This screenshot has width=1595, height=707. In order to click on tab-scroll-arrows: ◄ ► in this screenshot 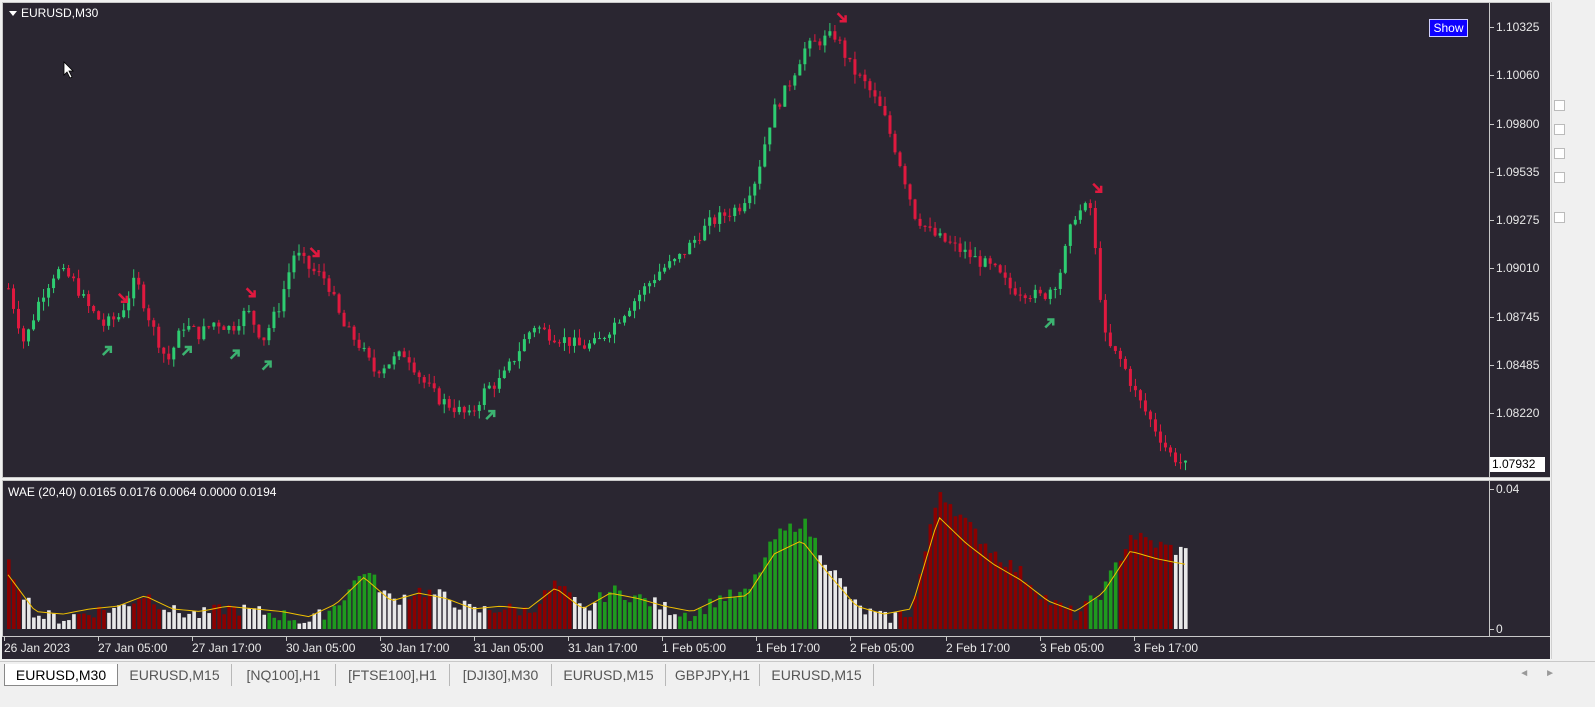, I will do `click(1537, 673)`.